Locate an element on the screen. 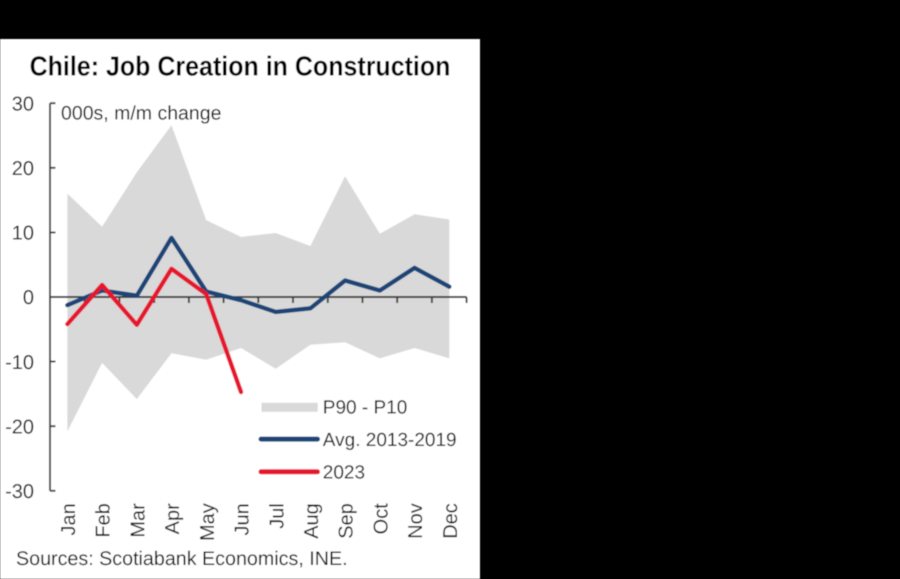 Image resolution: width=900 pixels, height=579 pixels. svg-text: Aug is located at coordinates (312, 521).